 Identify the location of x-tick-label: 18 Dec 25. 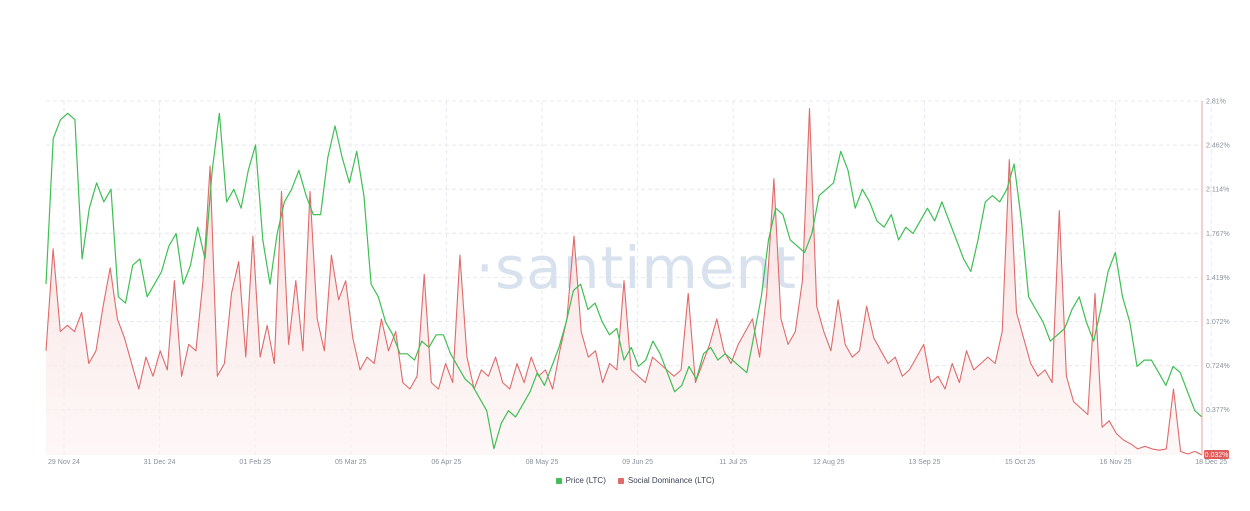
(1211, 462).